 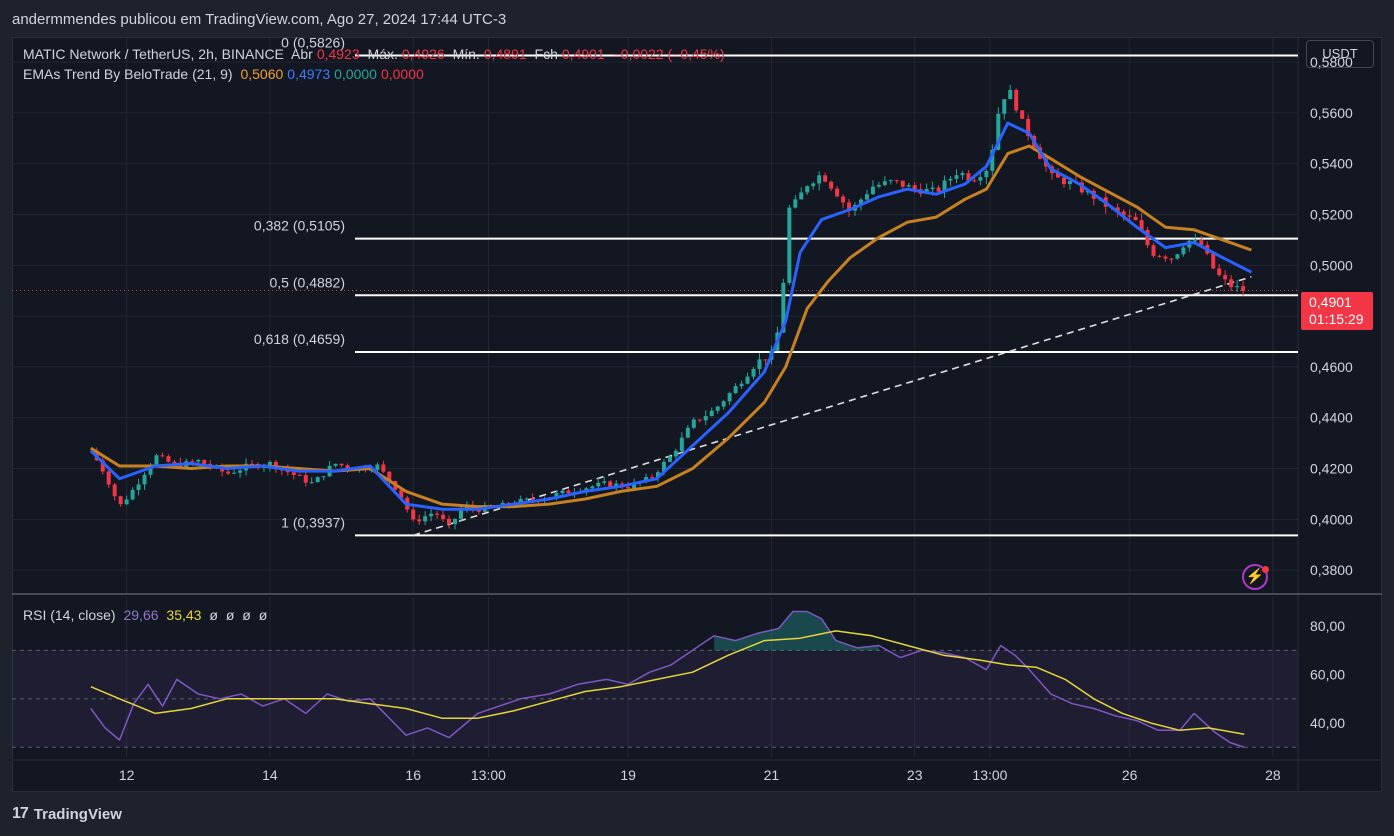 What do you see at coordinates (20, 813) in the screenshot?
I see `tradingview-logo-icon: 17` at bounding box center [20, 813].